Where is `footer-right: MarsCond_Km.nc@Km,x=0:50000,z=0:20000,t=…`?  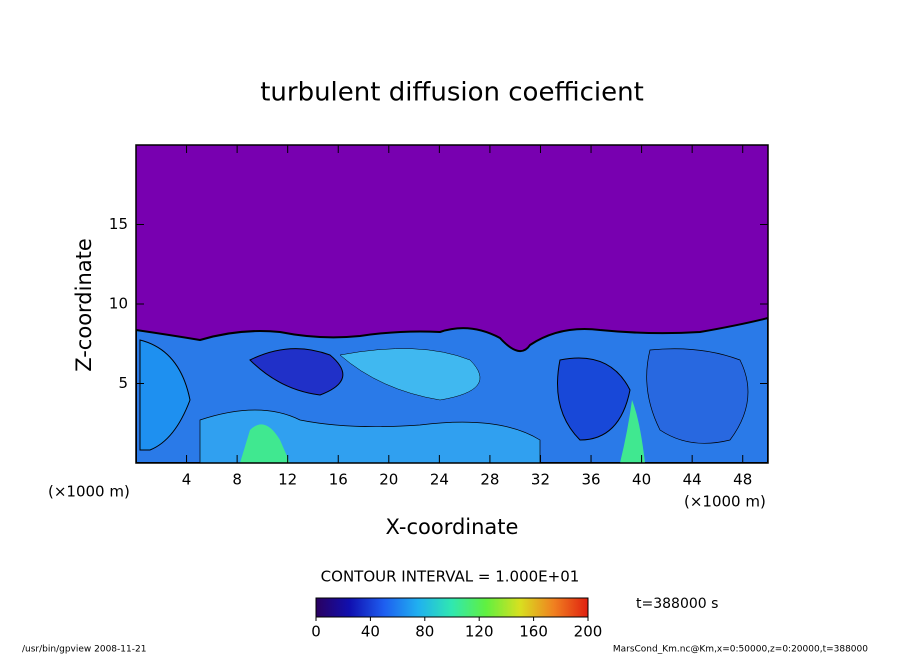 footer-right: MarsCond_Km.nc@Km,x=0:50000,z=0:20000,t=… is located at coordinates (740, 649).